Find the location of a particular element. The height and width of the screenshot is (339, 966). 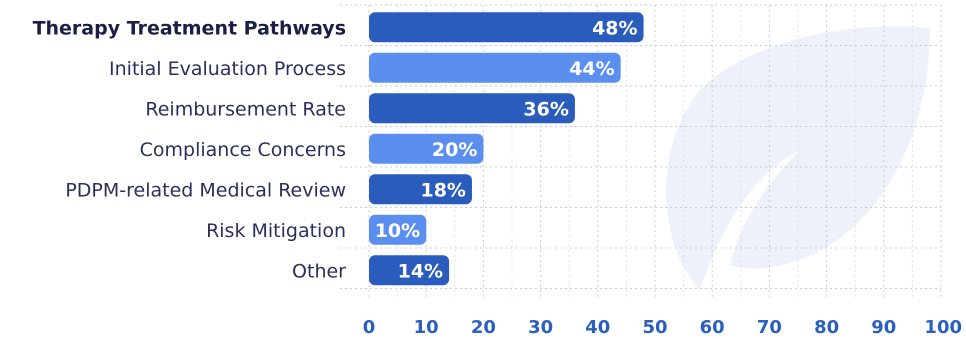

category-label: PDPM-related Medical Review is located at coordinates (205, 190).